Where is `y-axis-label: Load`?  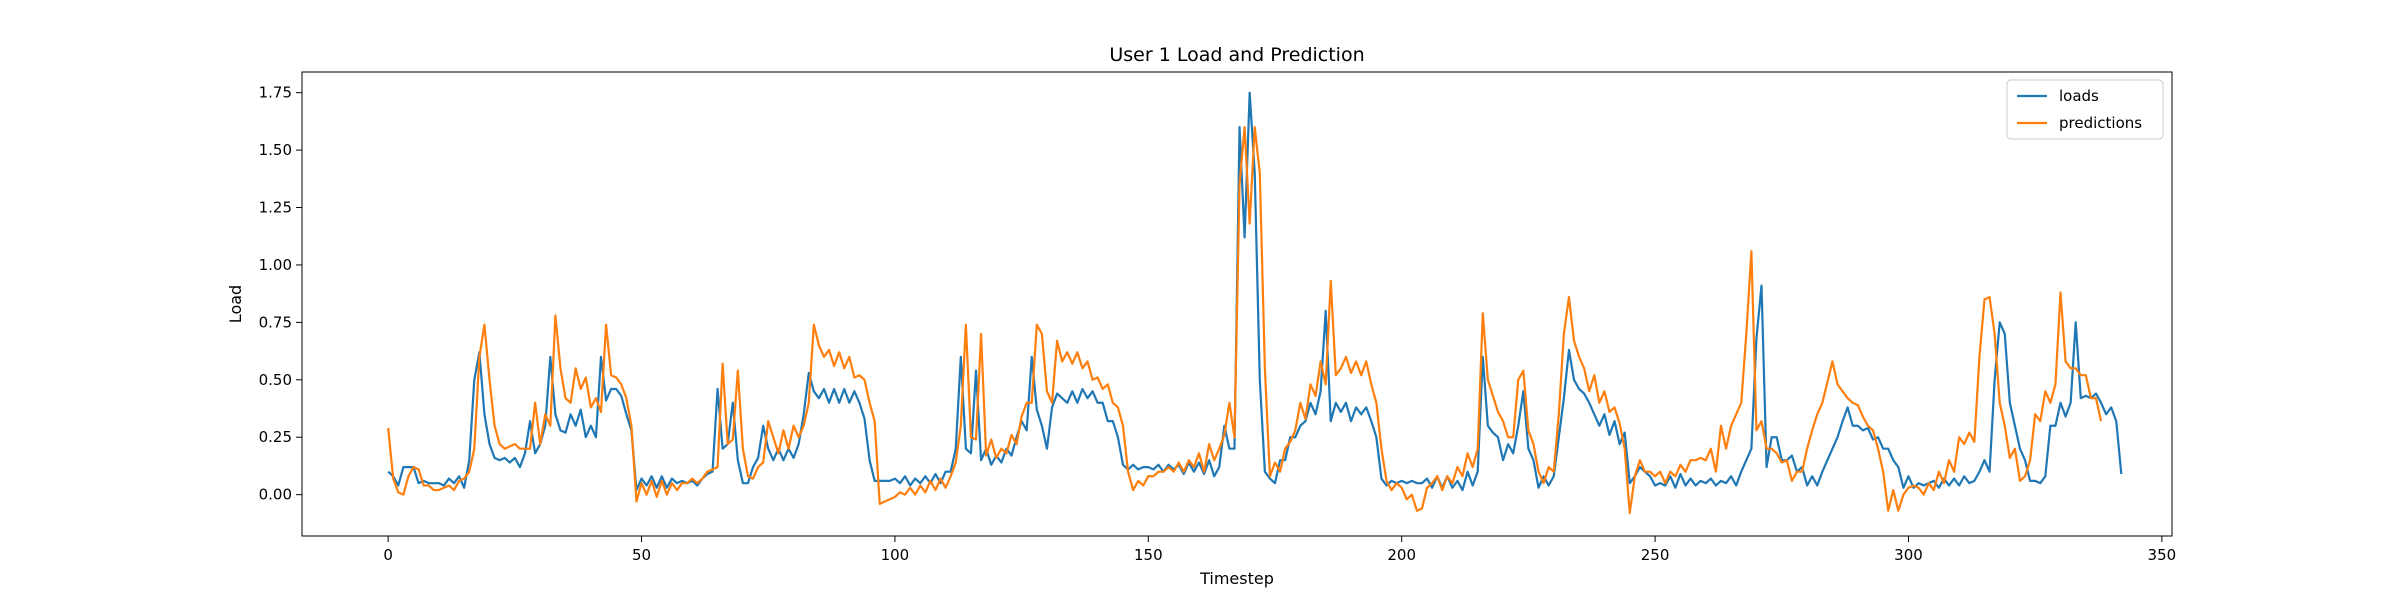
y-axis-label: Load is located at coordinates (235, 304).